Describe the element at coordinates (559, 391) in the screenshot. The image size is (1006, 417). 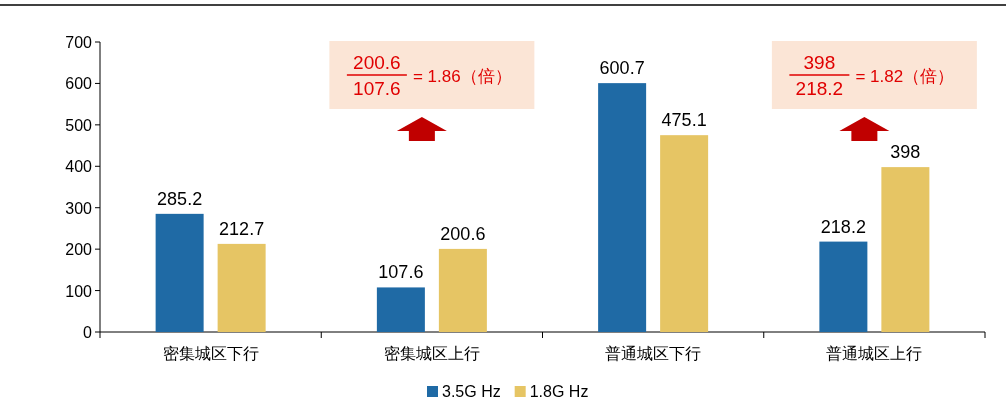
I see `legend-label: 1.8G Hz` at that location.